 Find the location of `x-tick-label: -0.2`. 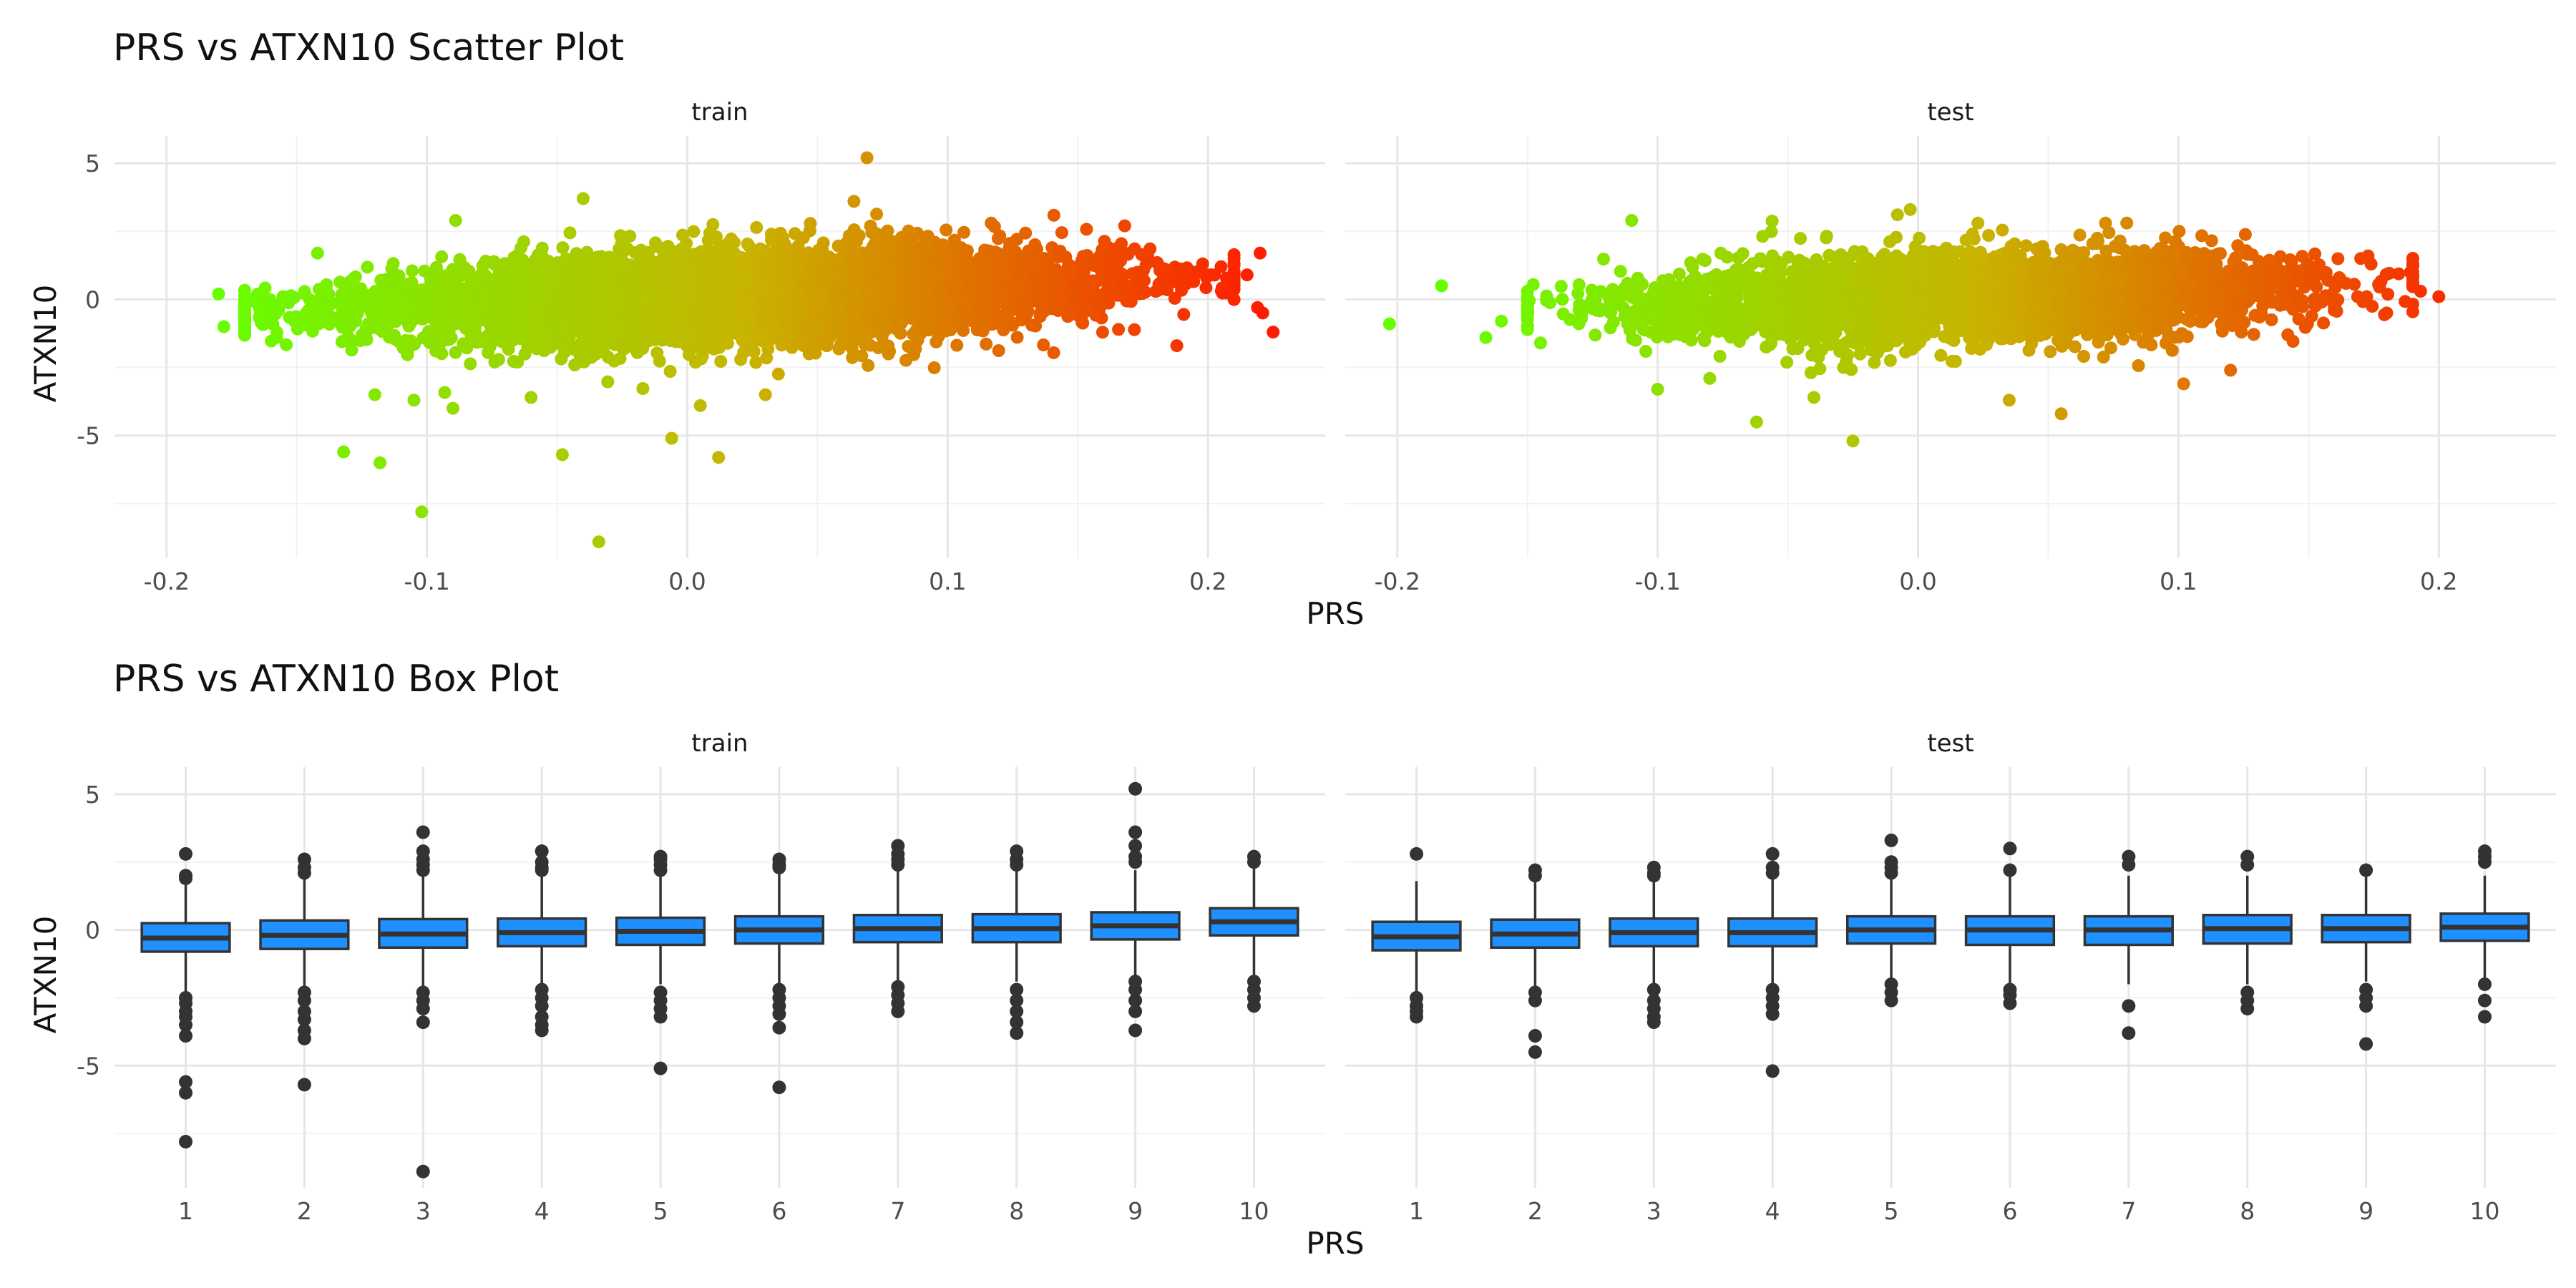

x-tick-label: -0.2 is located at coordinates (167, 581).